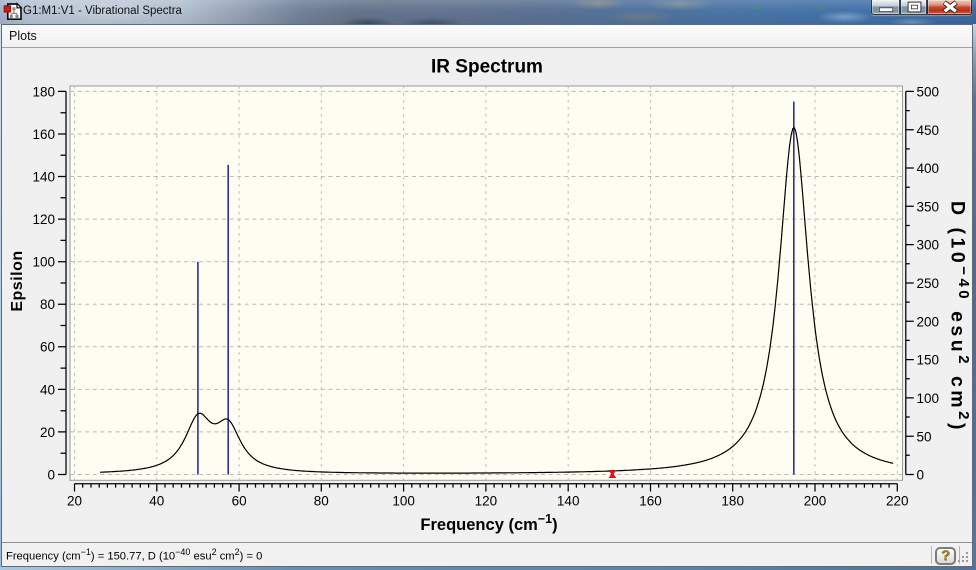 The image size is (976, 570). What do you see at coordinates (960, 317) in the screenshot?
I see `svg-text: D (10−40 esu2 cm2)` at bounding box center [960, 317].